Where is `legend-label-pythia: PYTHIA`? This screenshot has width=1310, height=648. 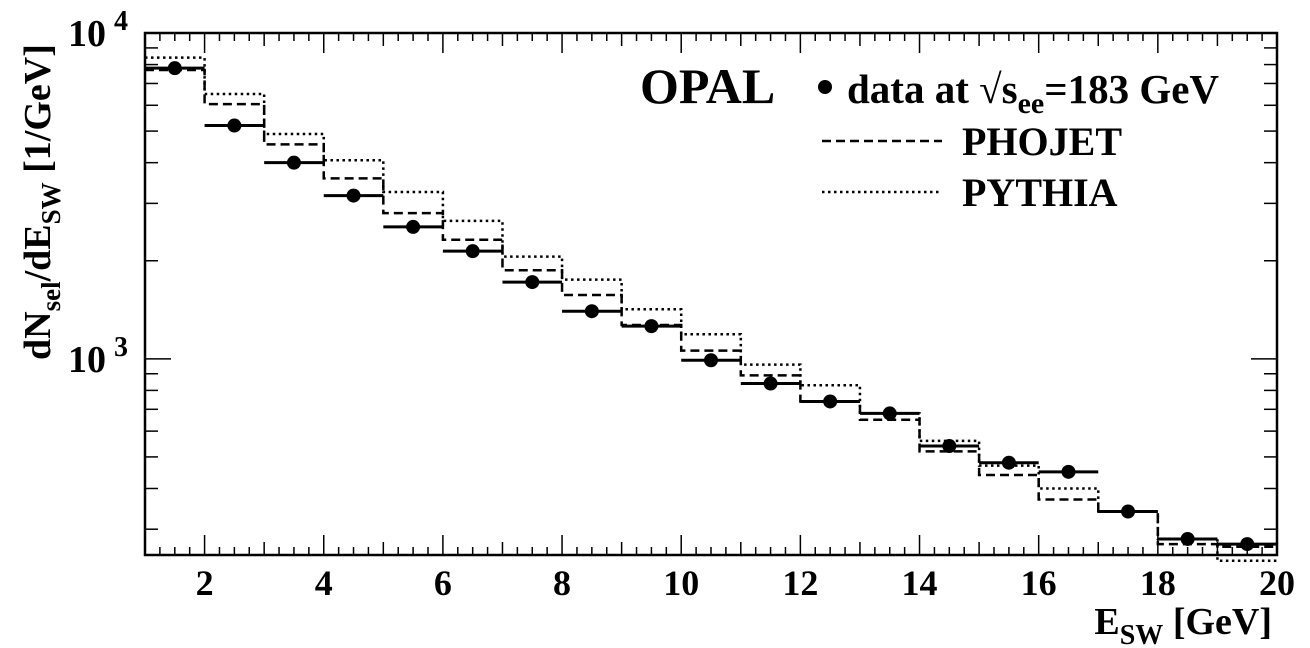
legend-label-pythia: PYTHIA is located at coordinates (1040, 192).